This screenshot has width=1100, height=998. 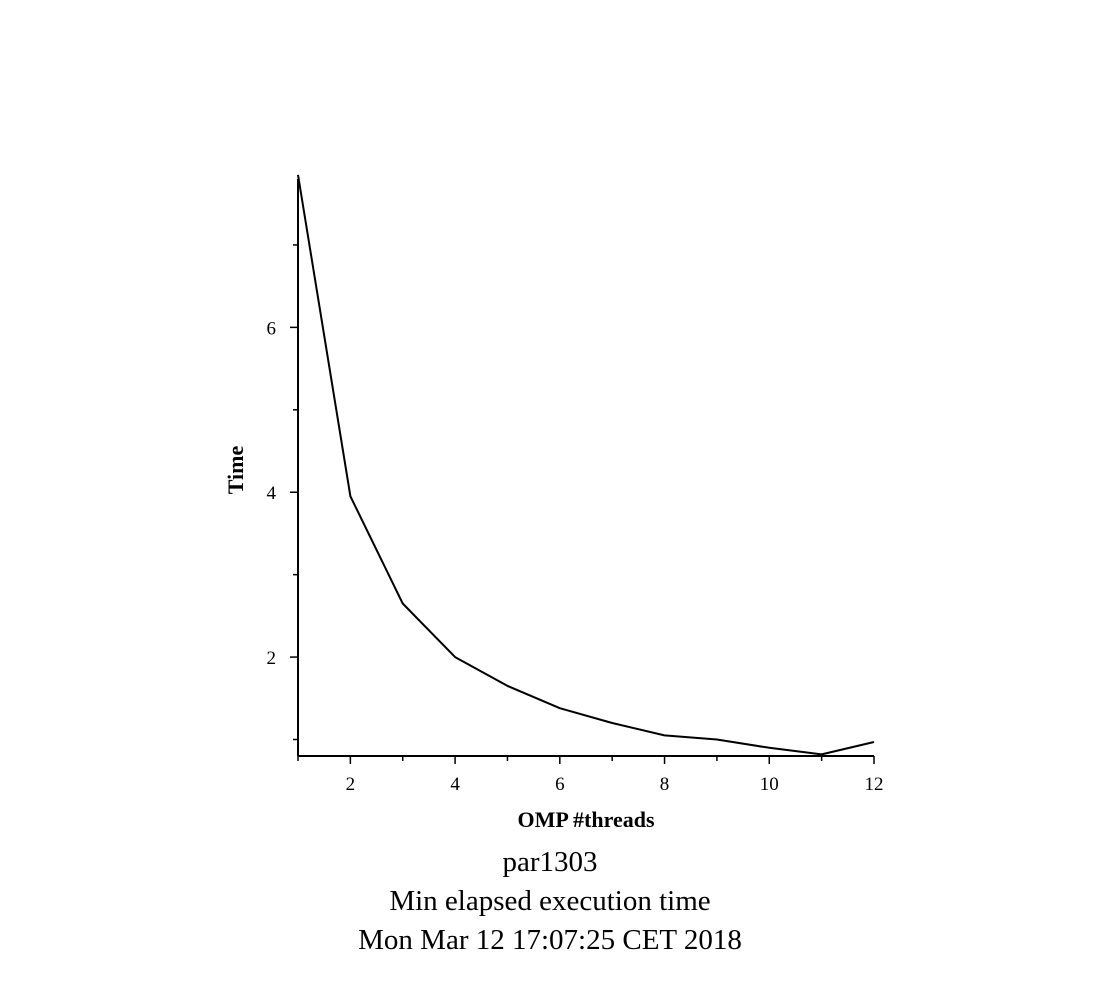 What do you see at coordinates (272, 658) in the screenshot?
I see `y-tick-label: 2` at bounding box center [272, 658].